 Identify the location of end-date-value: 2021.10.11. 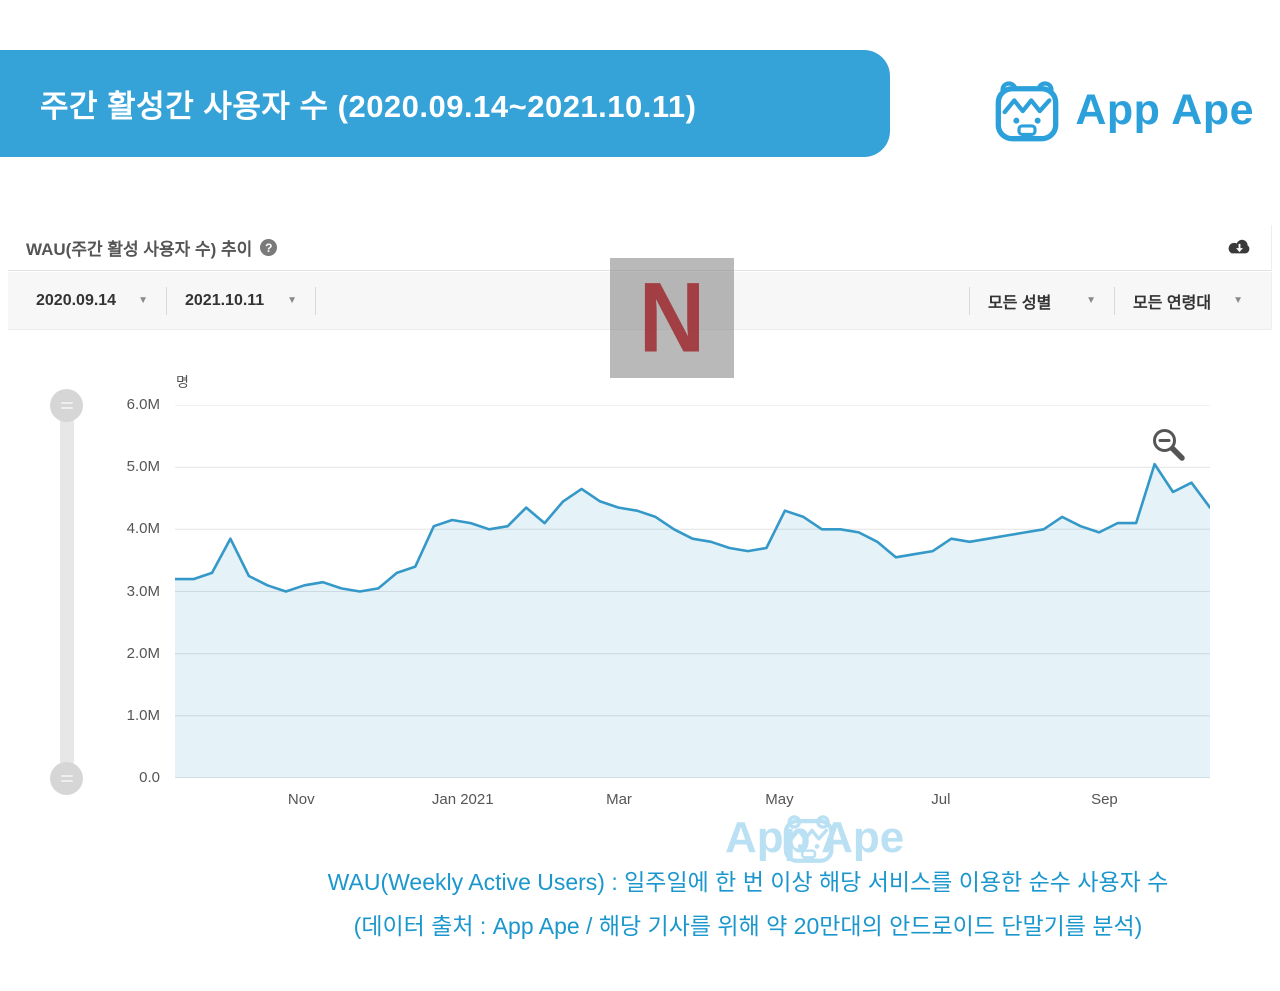
(225, 300).